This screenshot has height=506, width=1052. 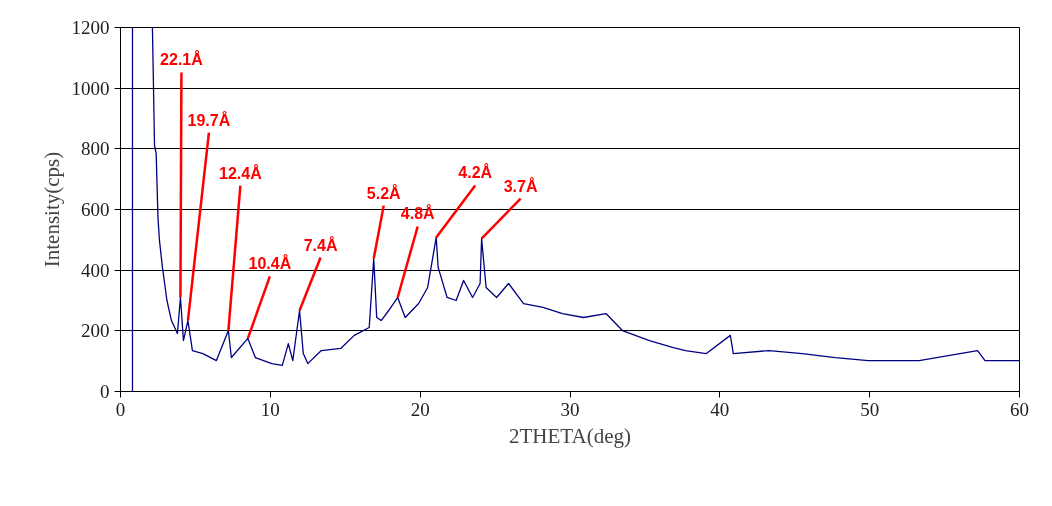 I want to click on x-tick-label: 60, so click(x=1019, y=409).